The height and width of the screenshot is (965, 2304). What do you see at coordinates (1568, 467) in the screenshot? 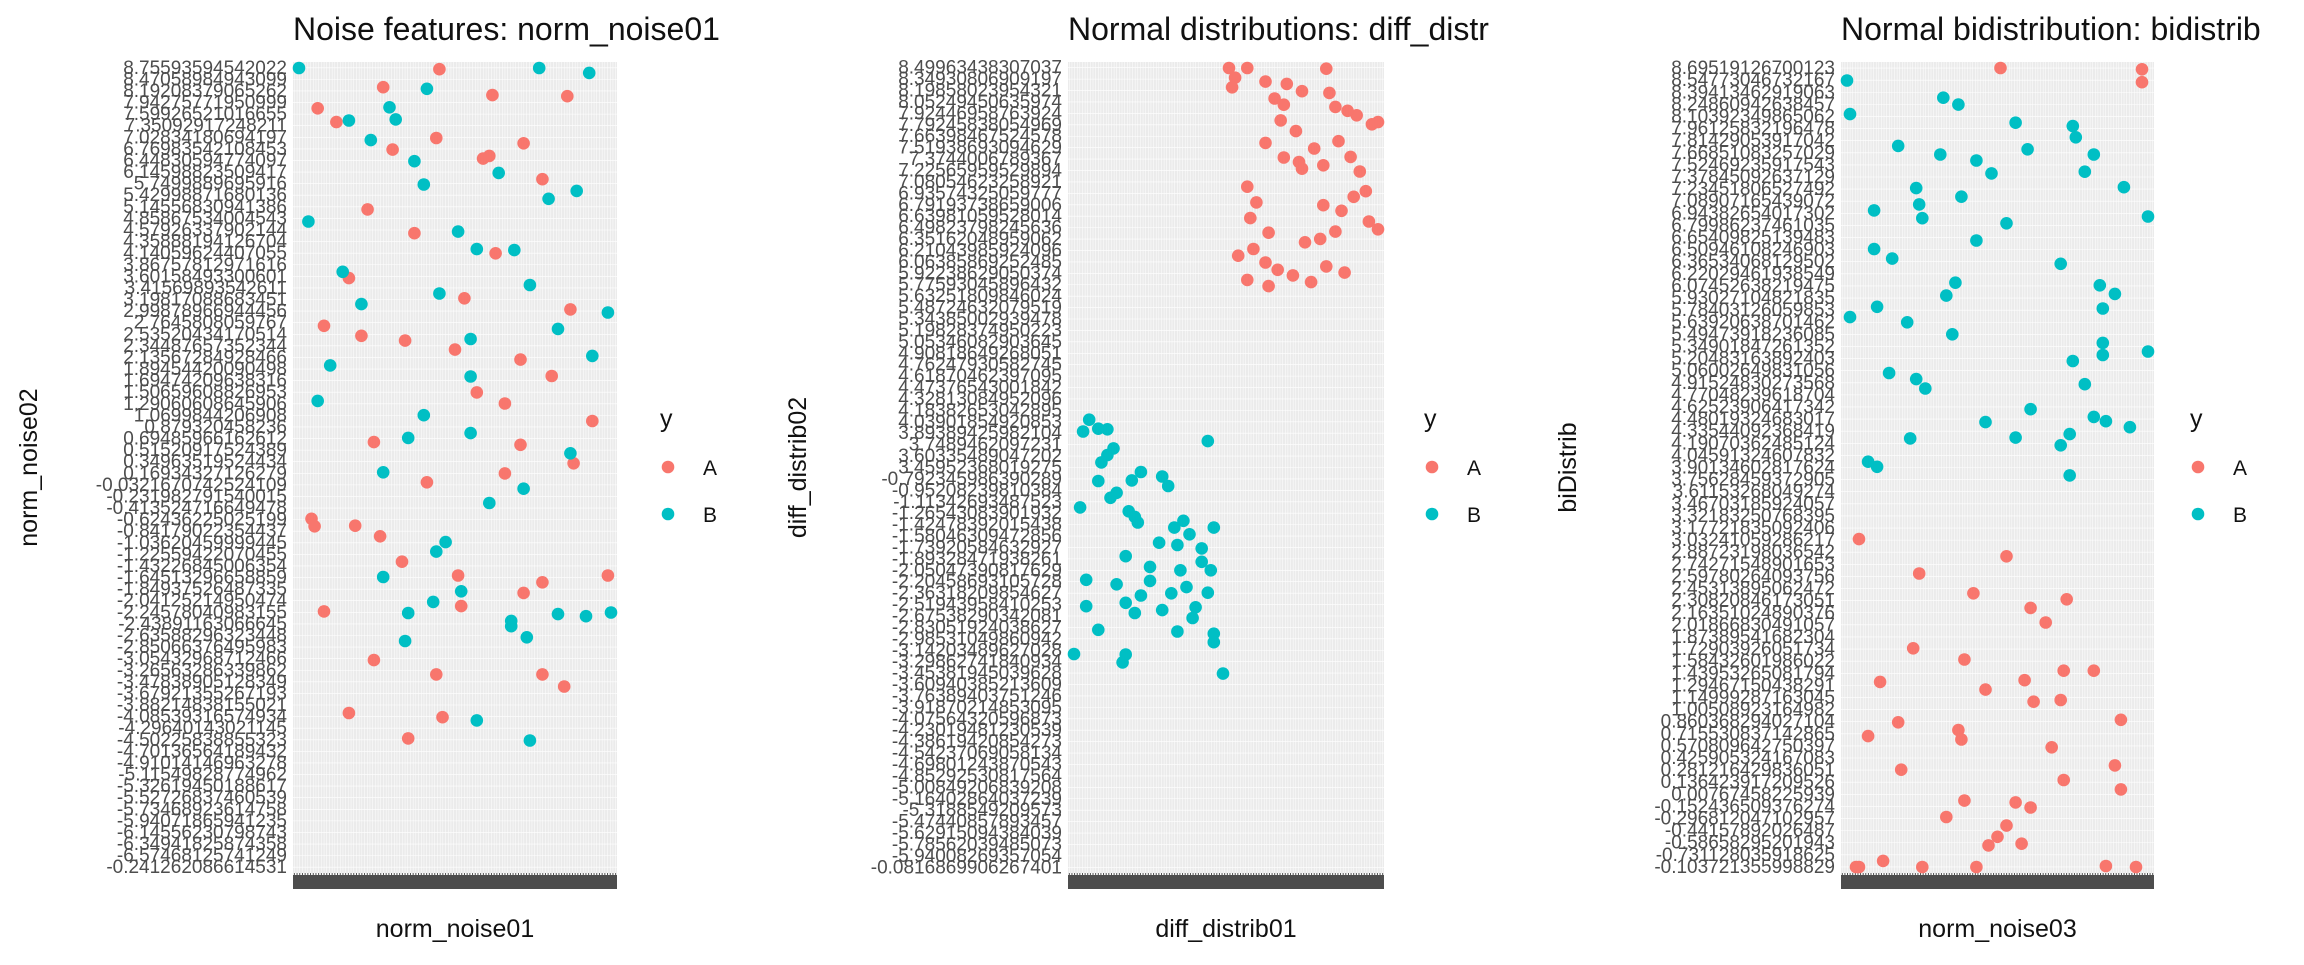
I see `y-axis-title: biDistrib` at bounding box center [1568, 467].